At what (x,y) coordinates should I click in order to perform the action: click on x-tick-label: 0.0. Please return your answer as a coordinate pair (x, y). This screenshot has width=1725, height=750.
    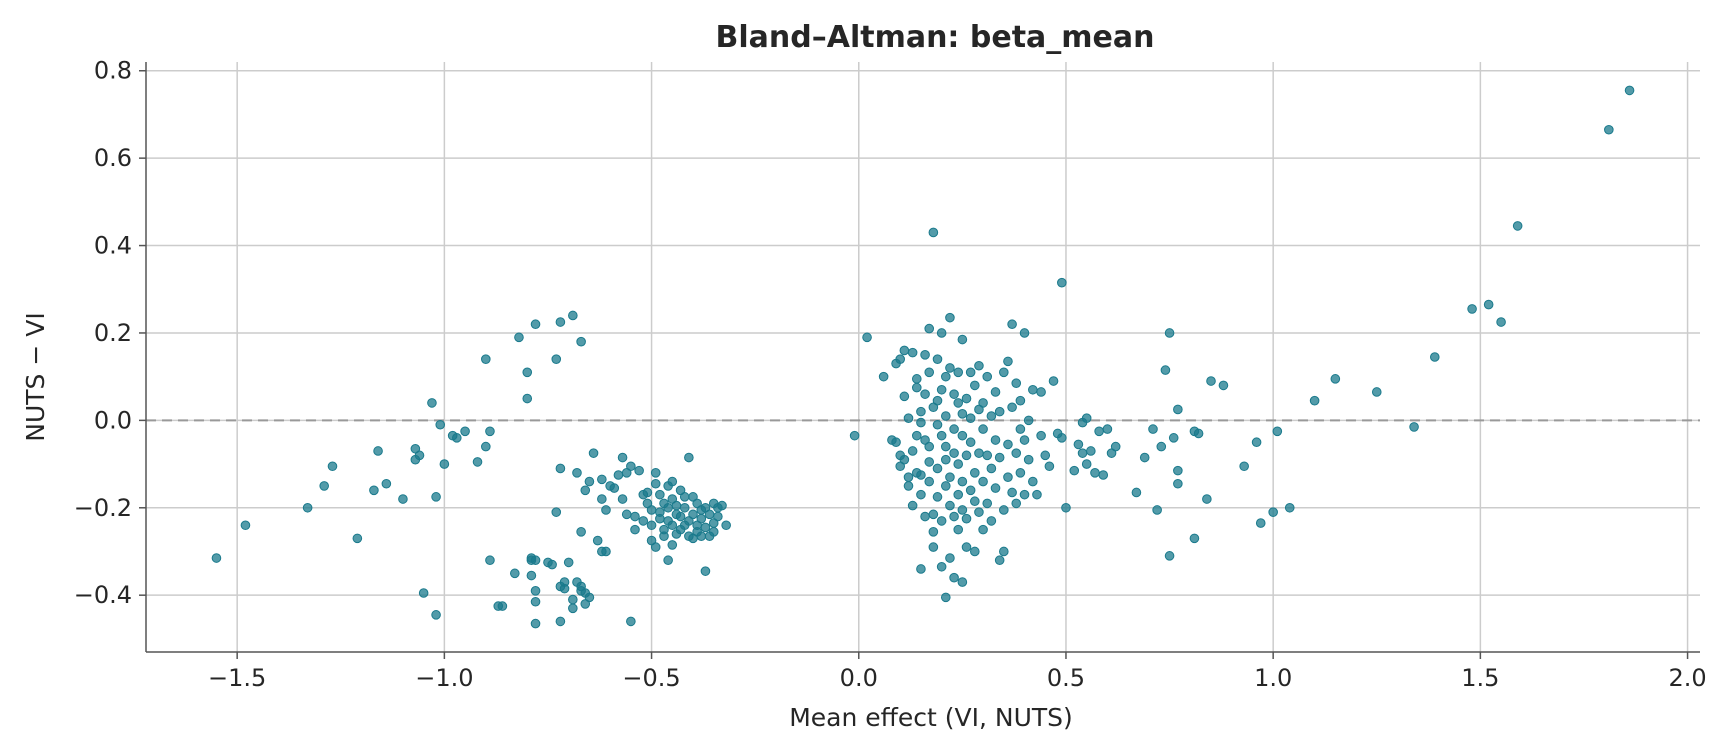
    Looking at the image, I should click on (859, 678).